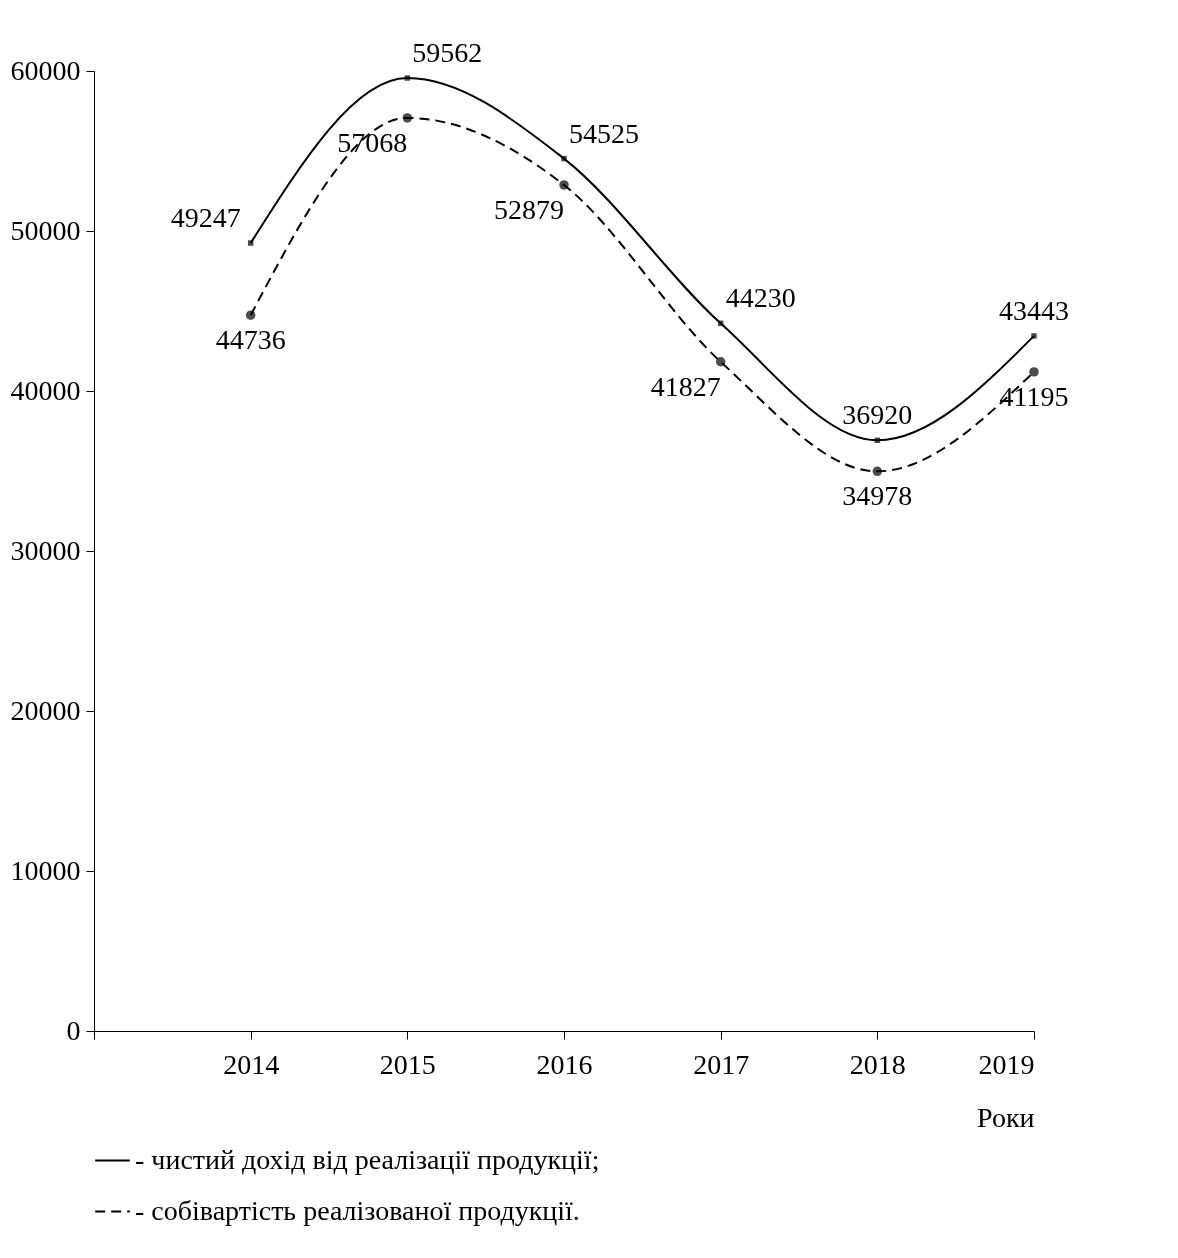 The height and width of the screenshot is (1258, 1178). What do you see at coordinates (357, 1210) in the screenshot?
I see `legend-label: - собівартість реалізованої продукції.` at bounding box center [357, 1210].